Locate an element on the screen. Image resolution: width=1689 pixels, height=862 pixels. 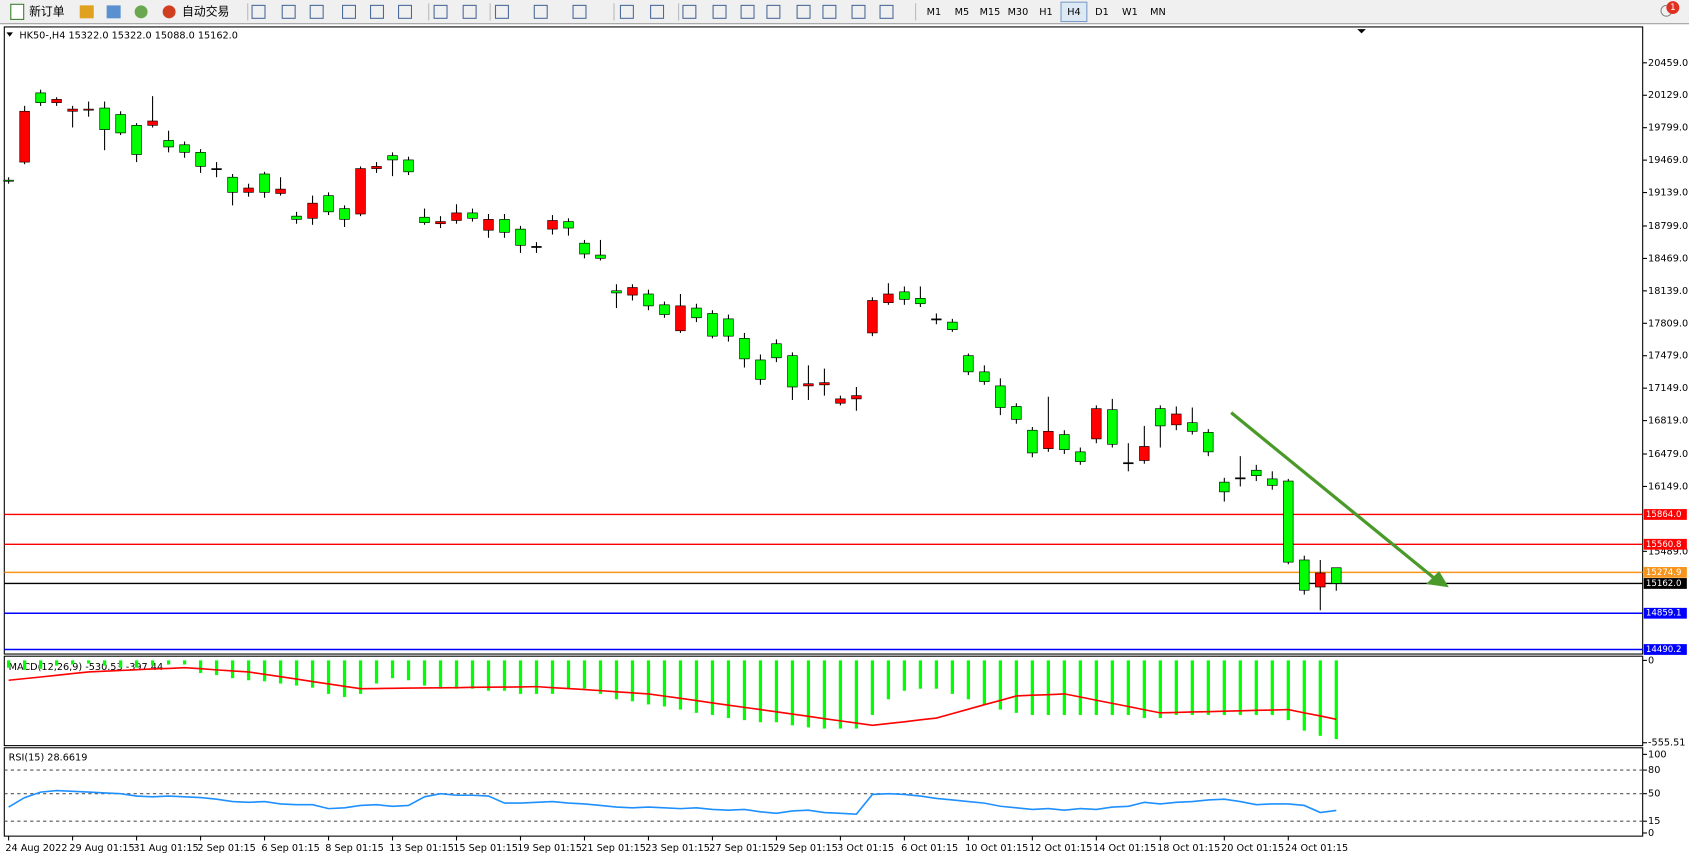
timeframe-button: M5 is located at coordinates (962, 12).